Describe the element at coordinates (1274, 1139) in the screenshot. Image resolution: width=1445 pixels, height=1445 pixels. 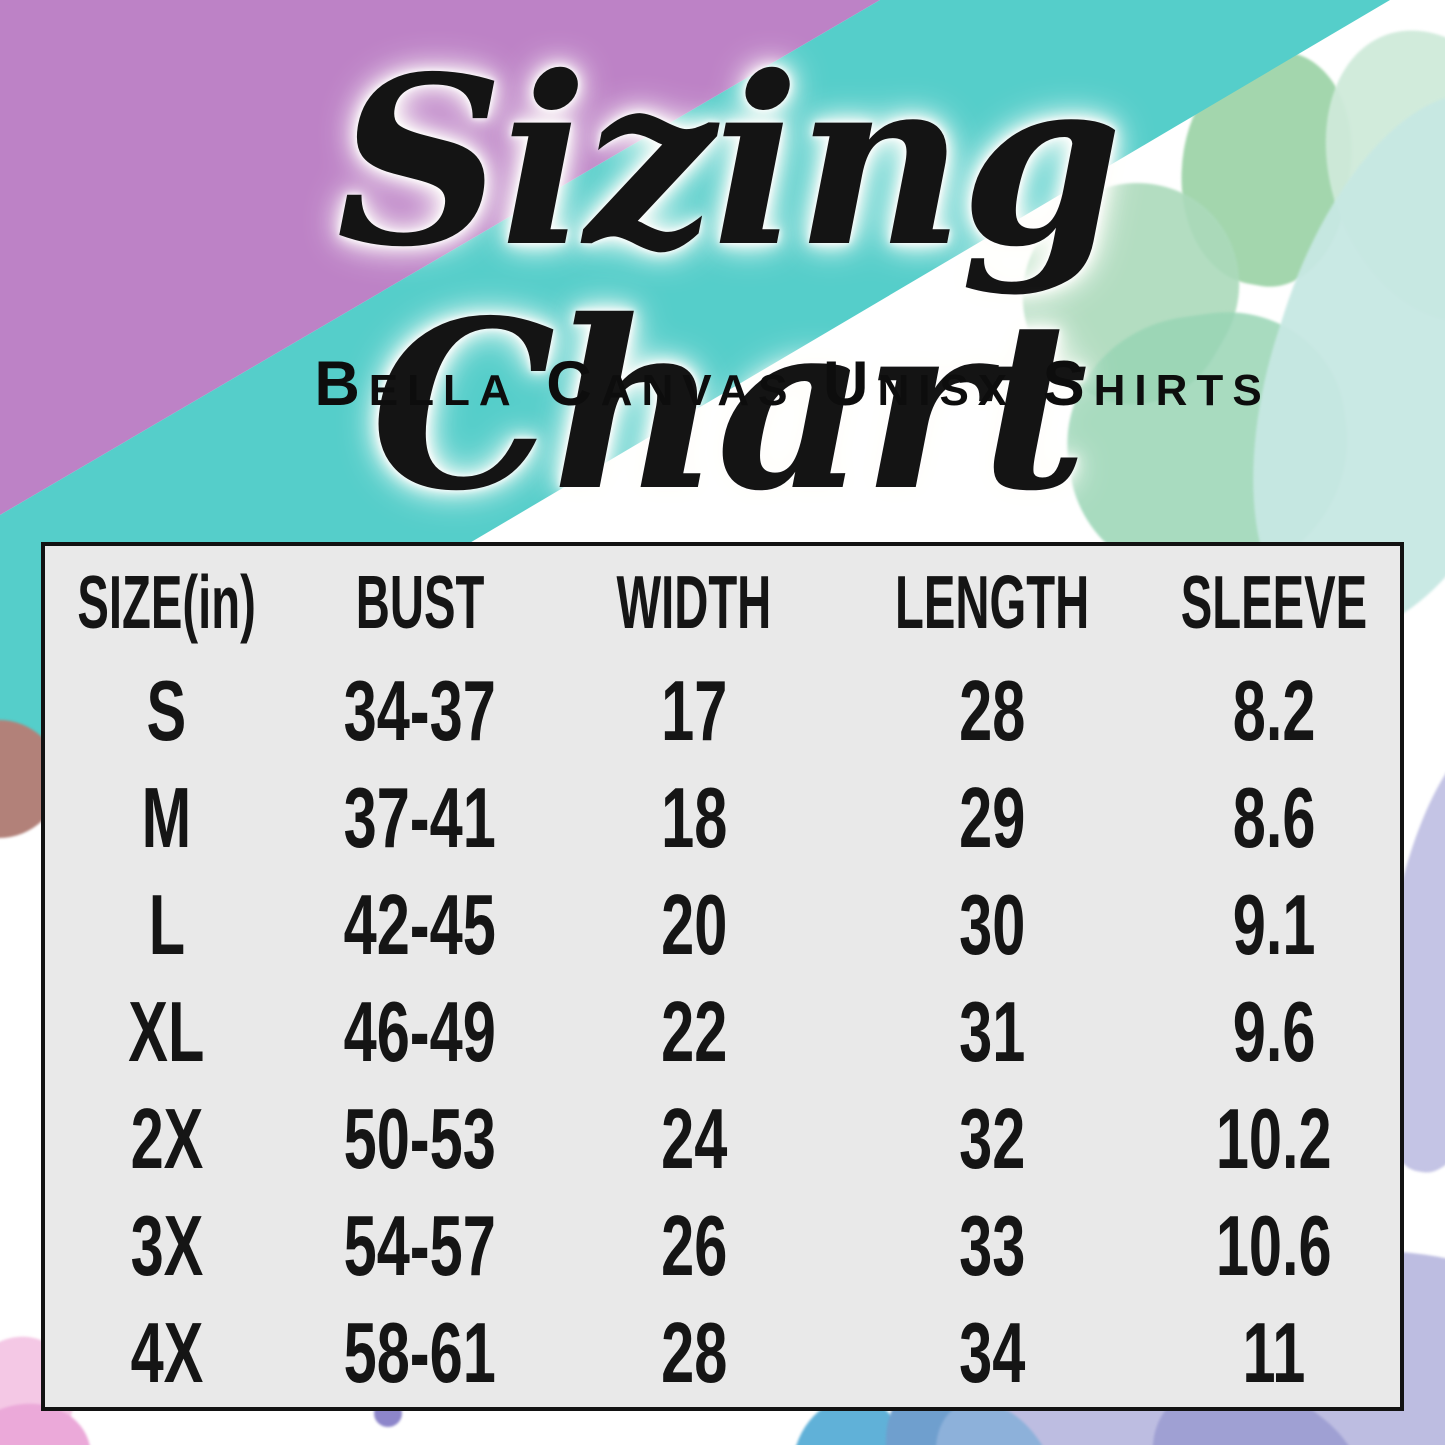
I see `table-cell: 10.2` at that location.